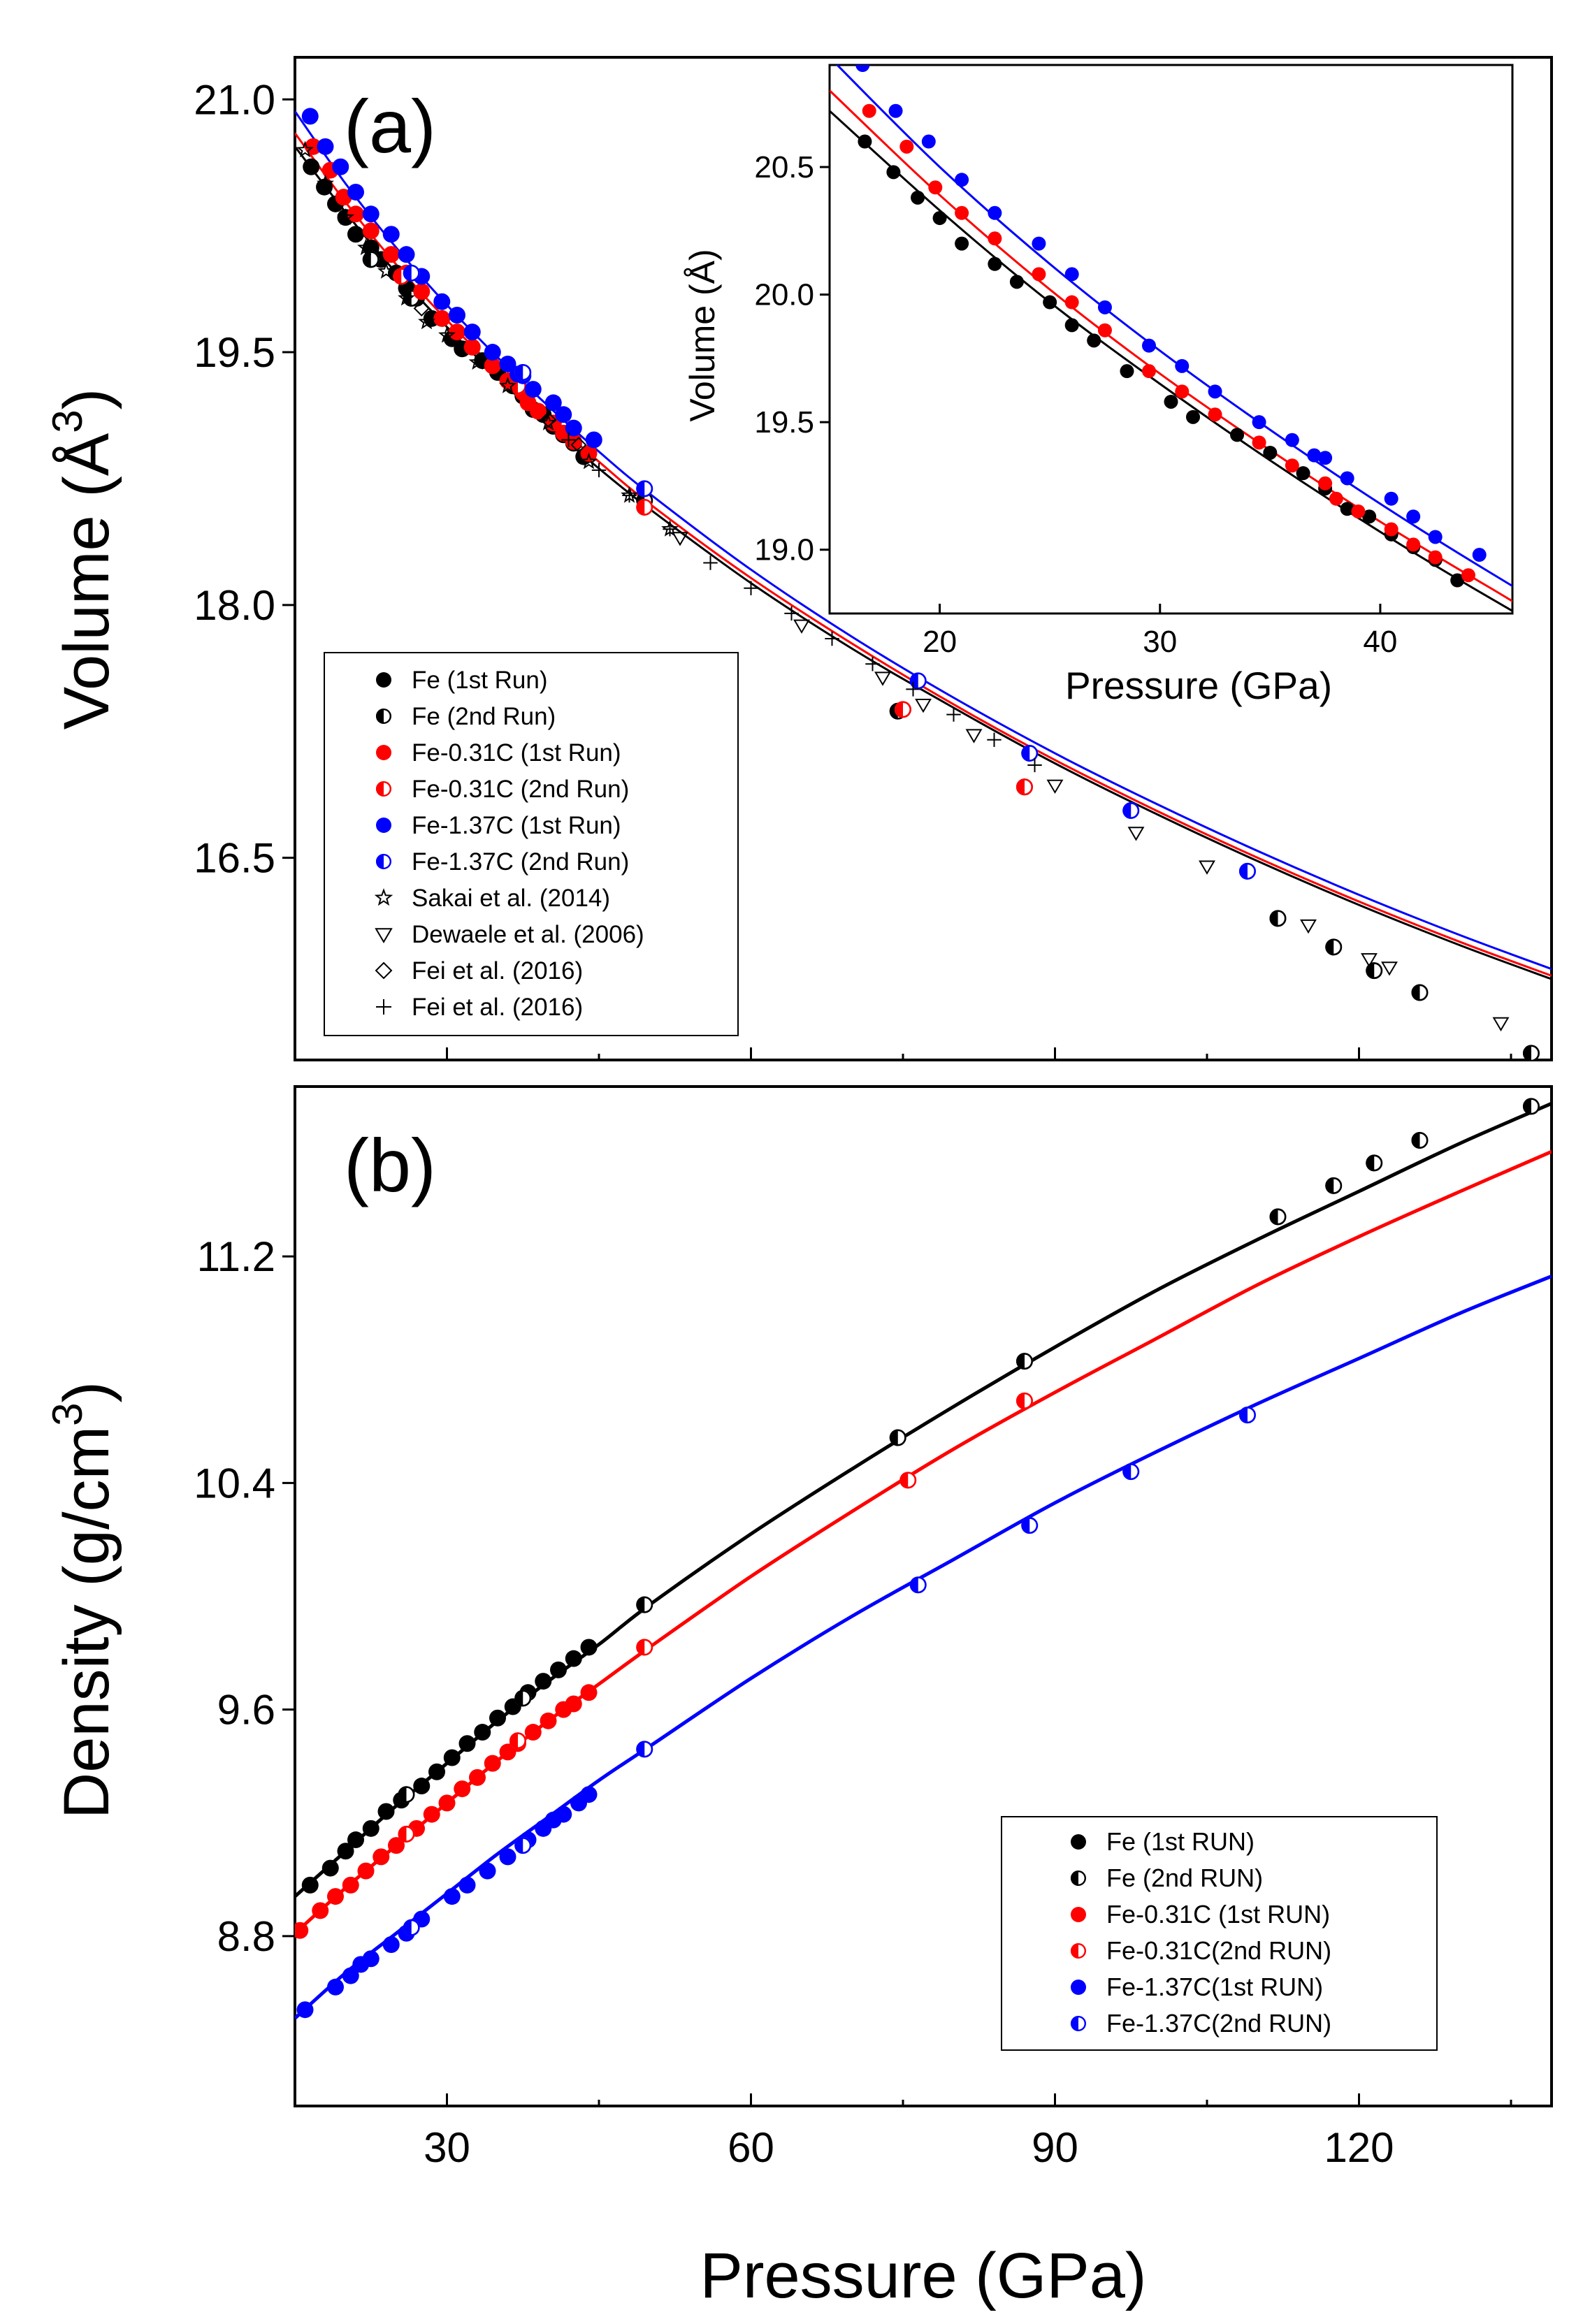  I want to click on inset-fit-fe-0-31c, so click(1171, 346).